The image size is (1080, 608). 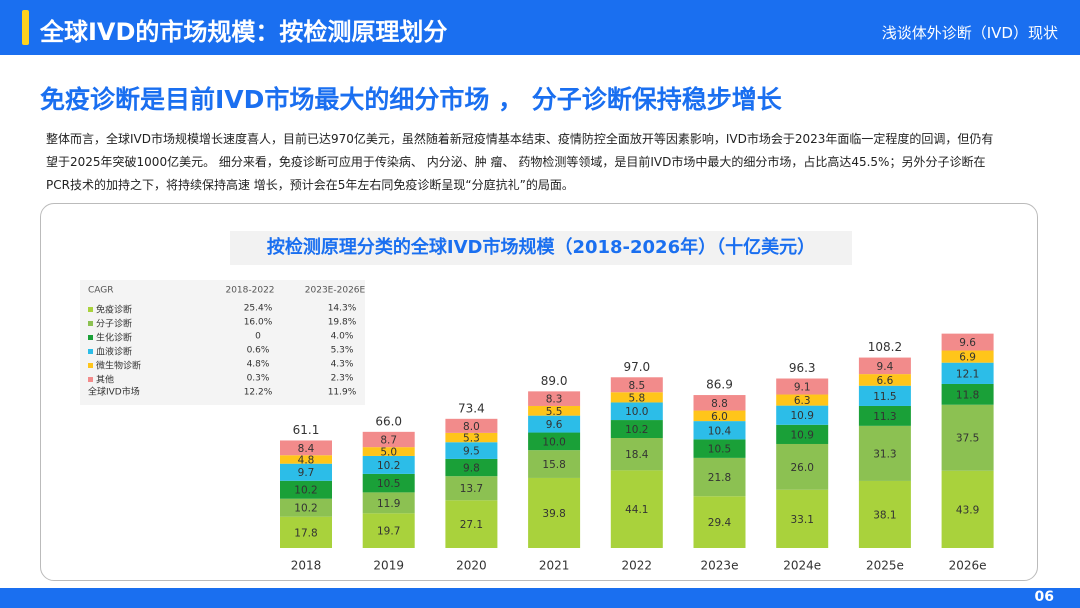 I want to click on x-tick-label: 2022, so click(x=637, y=566).